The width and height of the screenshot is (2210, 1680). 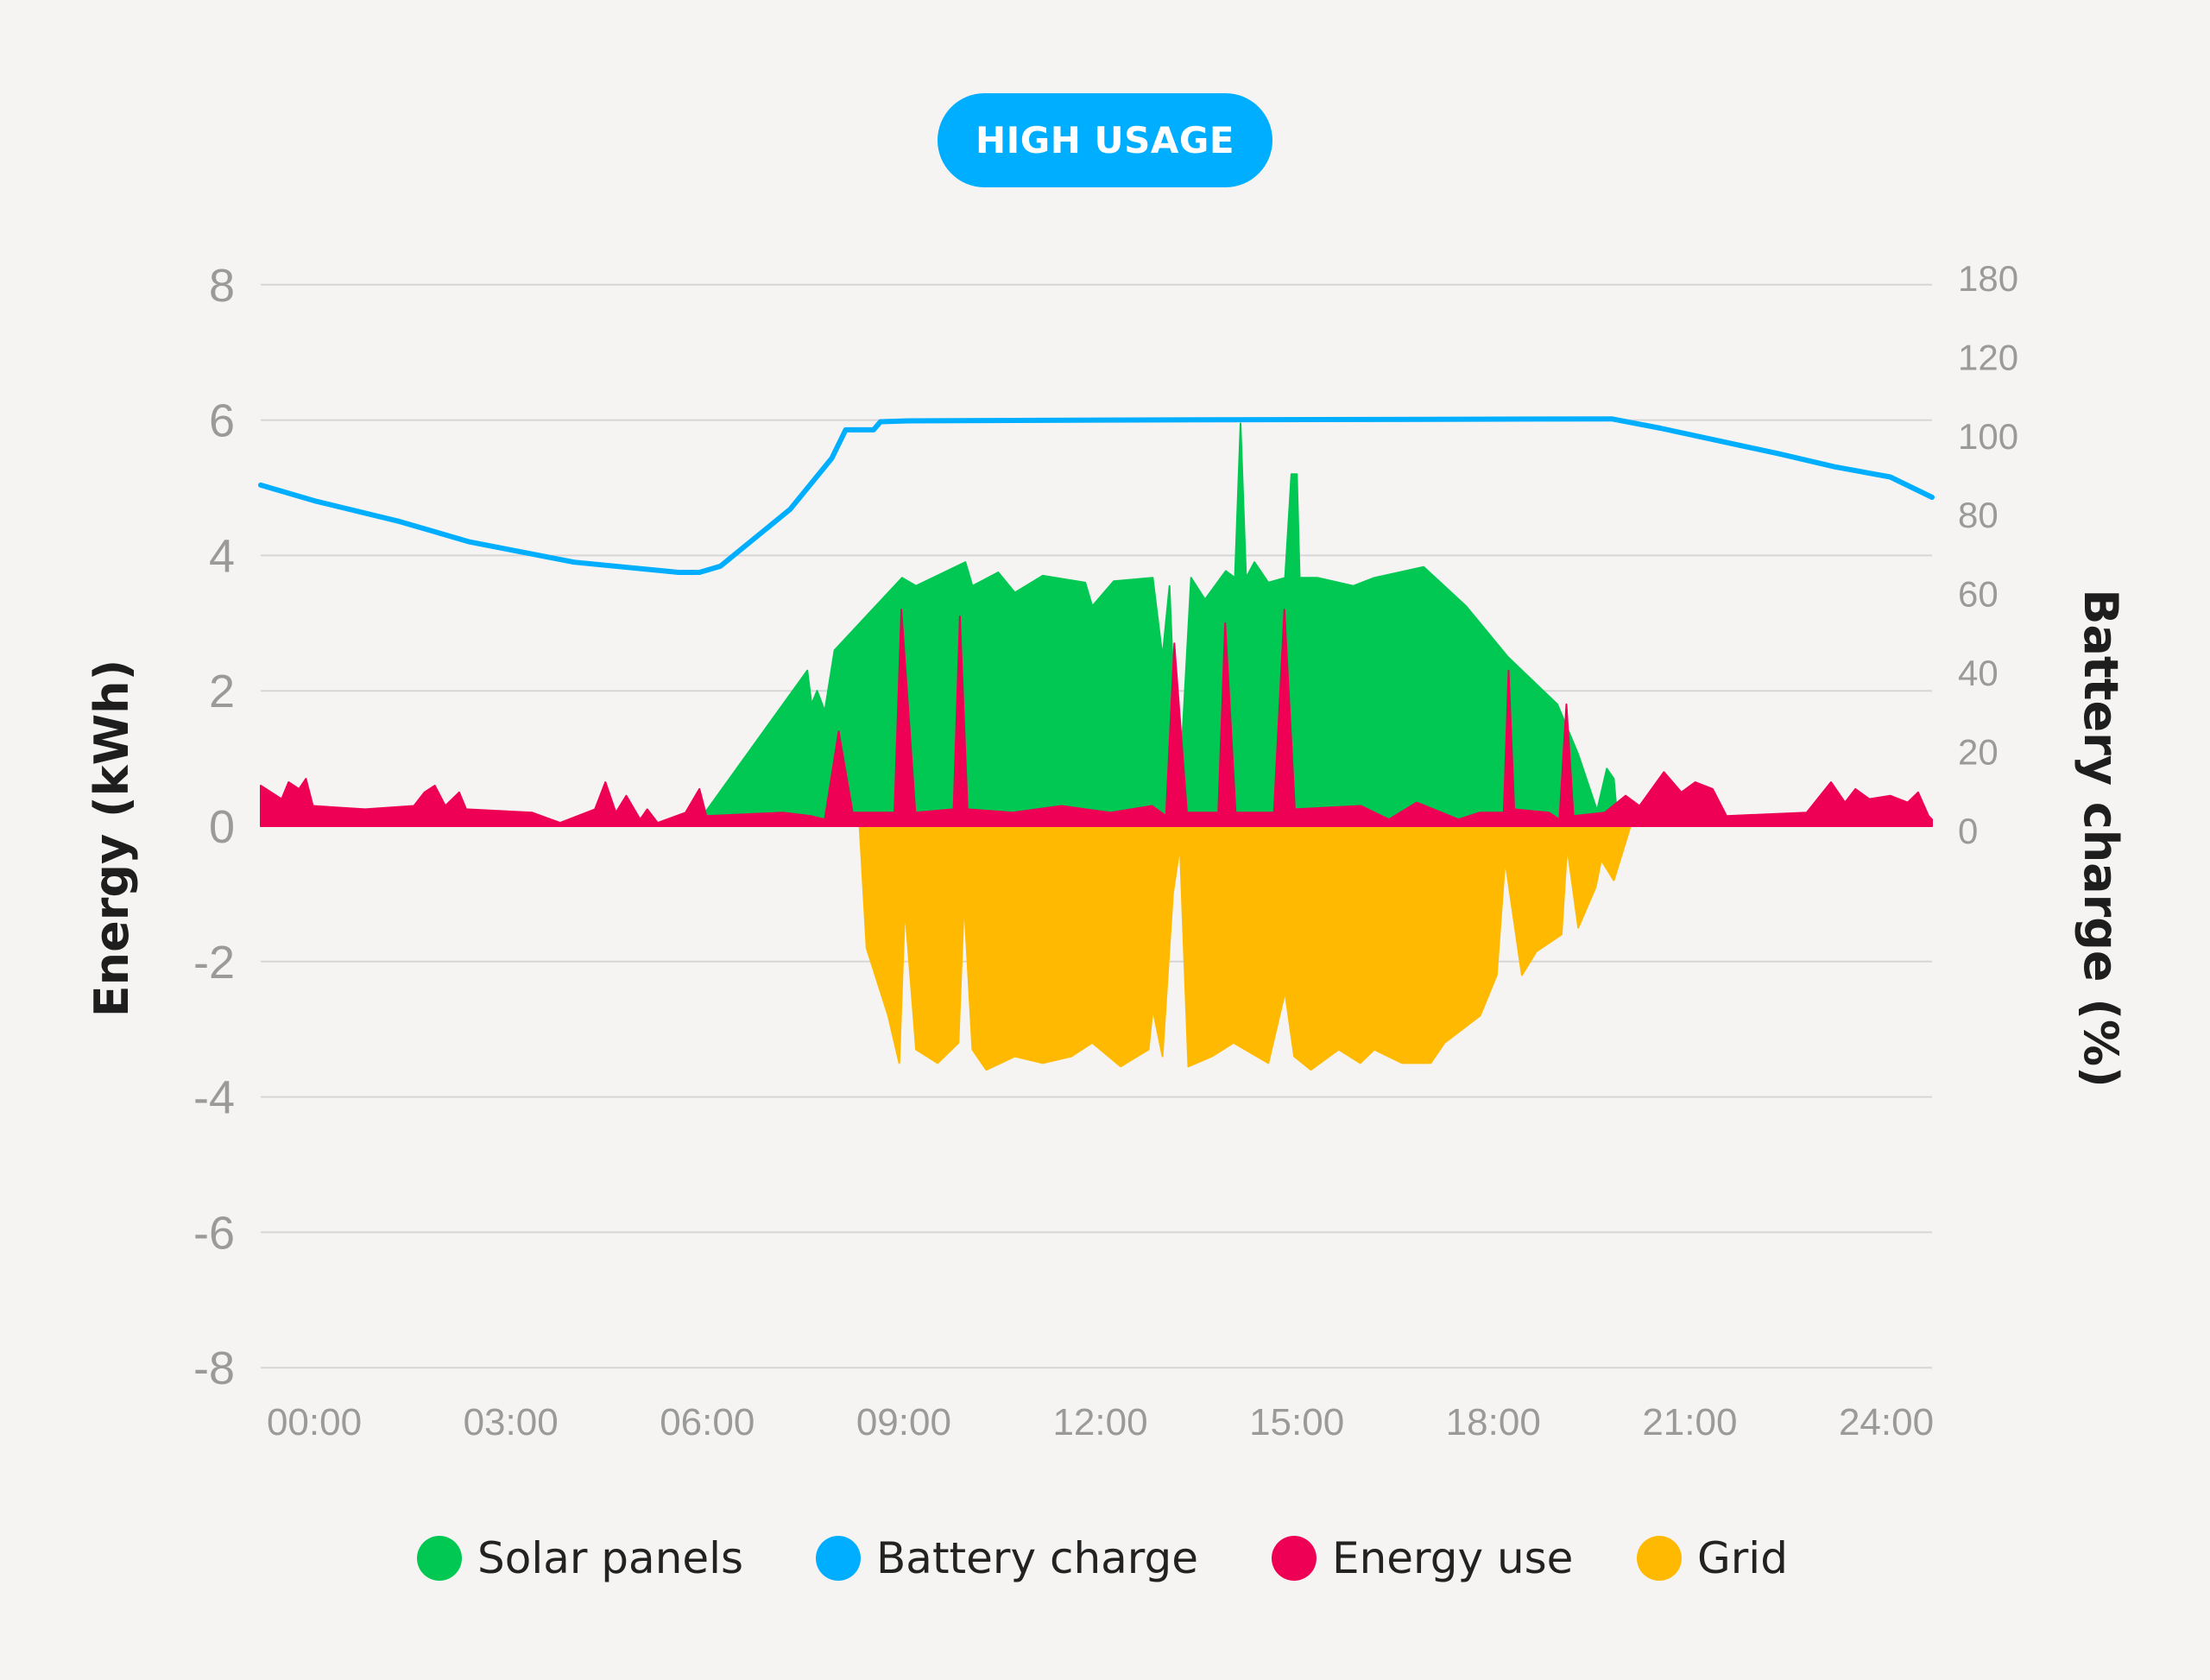 What do you see at coordinates (2101, 838) in the screenshot?
I see `y2-axis-title: Battery charge (%)` at bounding box center [2101, 838].